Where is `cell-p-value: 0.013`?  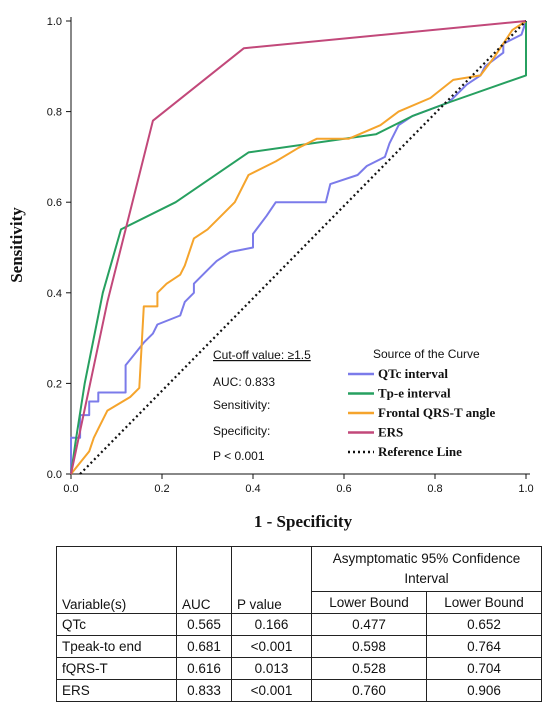 cell-p-value: 0.013 is located at coordinates (271, 668).